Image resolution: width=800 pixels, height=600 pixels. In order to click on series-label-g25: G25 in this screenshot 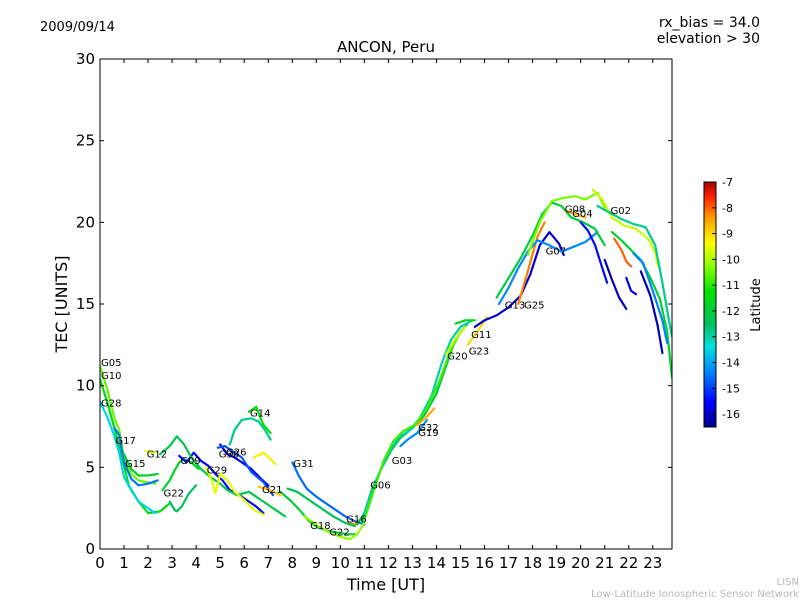, I will do `click(534, 306)`.